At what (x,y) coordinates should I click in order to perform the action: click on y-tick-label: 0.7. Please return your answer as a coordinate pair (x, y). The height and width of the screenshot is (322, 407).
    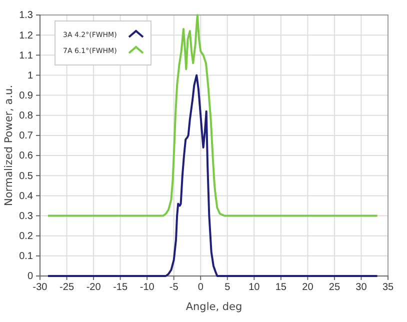
    Looking at the image, I should click on (26, 136).